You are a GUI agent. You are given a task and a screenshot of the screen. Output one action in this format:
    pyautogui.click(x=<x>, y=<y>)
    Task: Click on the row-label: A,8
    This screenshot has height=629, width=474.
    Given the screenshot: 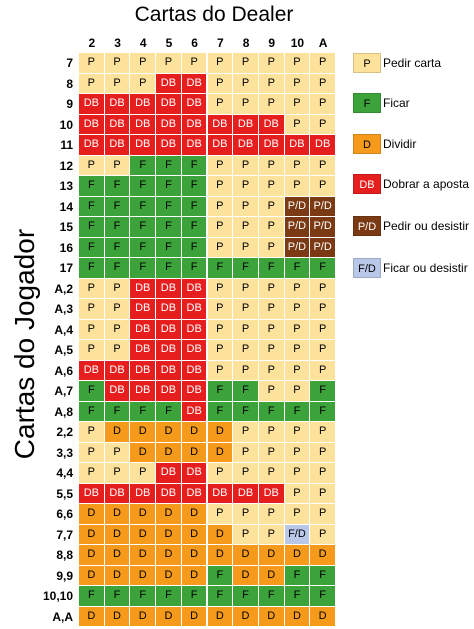 What is the action you would take?
    pyautogui.click(x=63, y=411)
    